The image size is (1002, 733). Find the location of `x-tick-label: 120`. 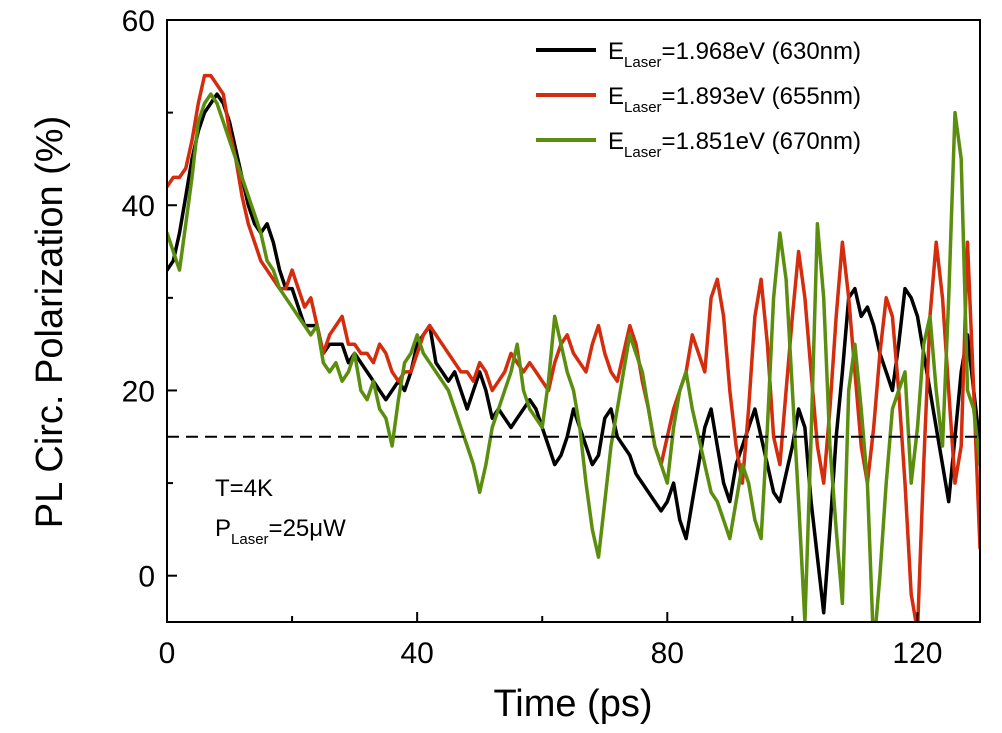

x-tick-label: 120 is located at coordinates (917, 653).